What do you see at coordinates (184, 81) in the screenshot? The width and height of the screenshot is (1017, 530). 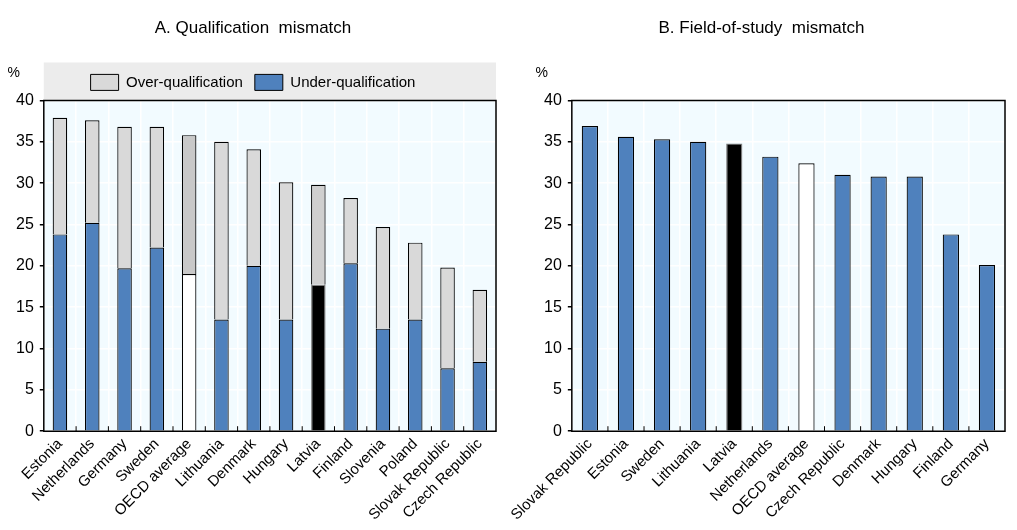 I see `legend-label: Over-qualification` at bounding box center [184, 81].